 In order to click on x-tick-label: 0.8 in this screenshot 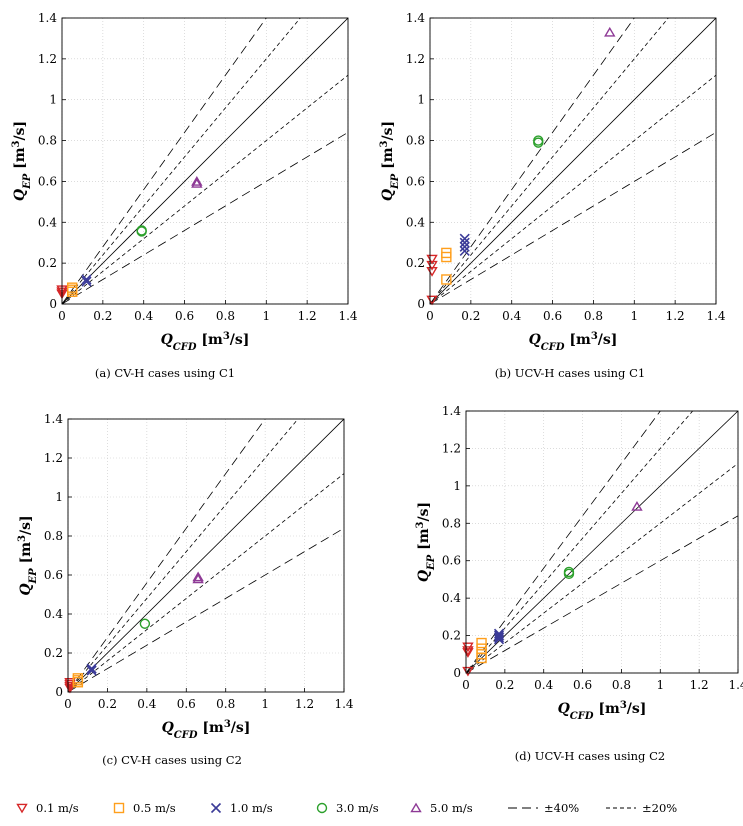, I will do `click(225, 704)`.